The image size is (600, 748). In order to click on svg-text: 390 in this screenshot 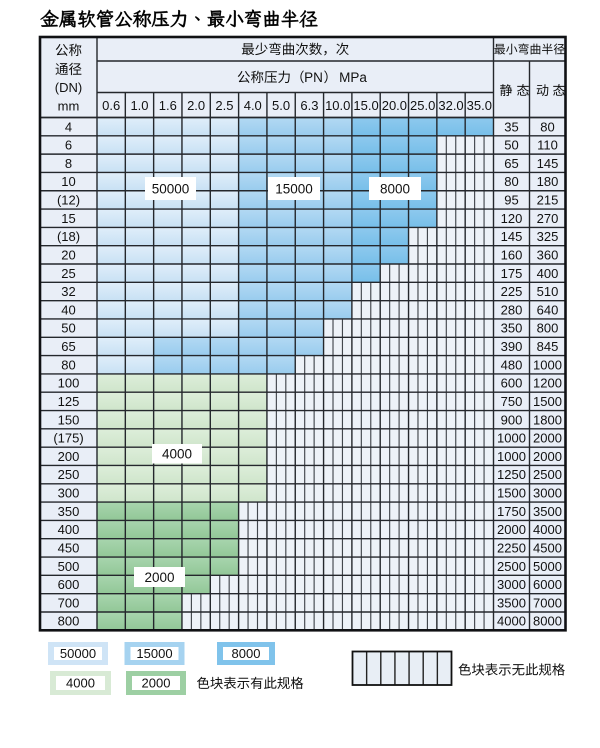, I will do `click(512, 346)`.